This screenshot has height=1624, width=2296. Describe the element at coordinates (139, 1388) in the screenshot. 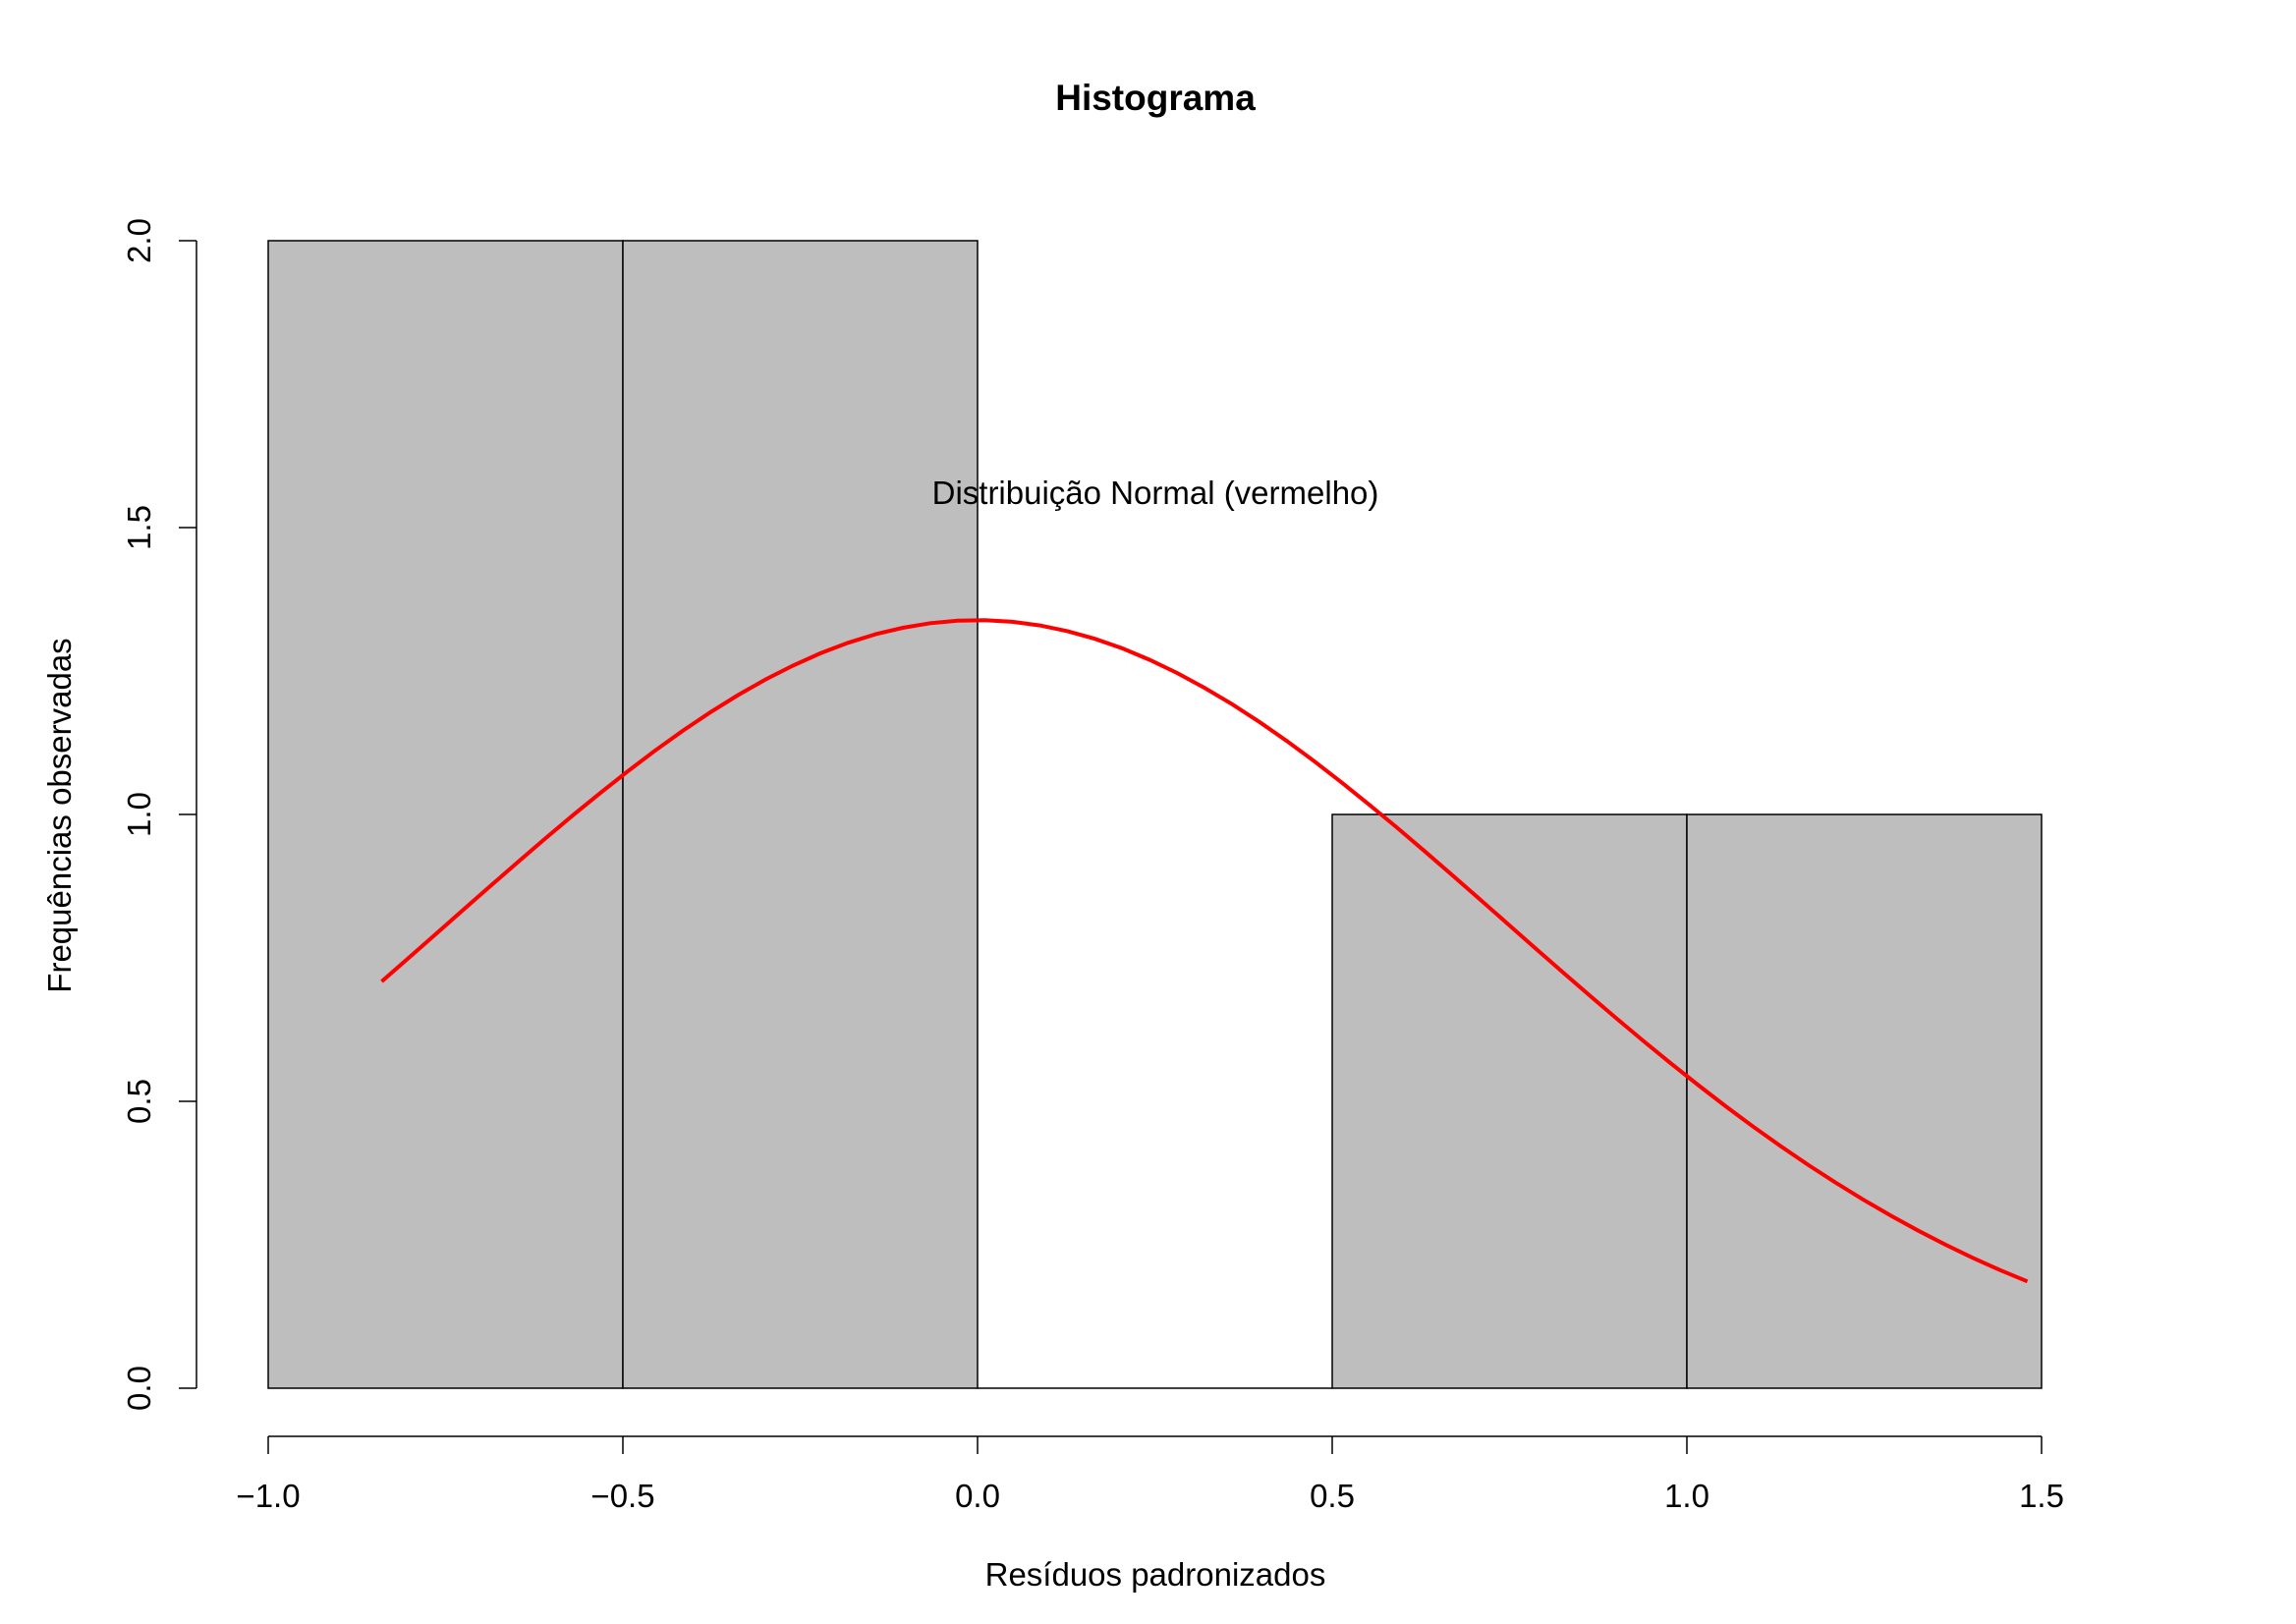

I see `y-tick-label: 0.0` at that location.